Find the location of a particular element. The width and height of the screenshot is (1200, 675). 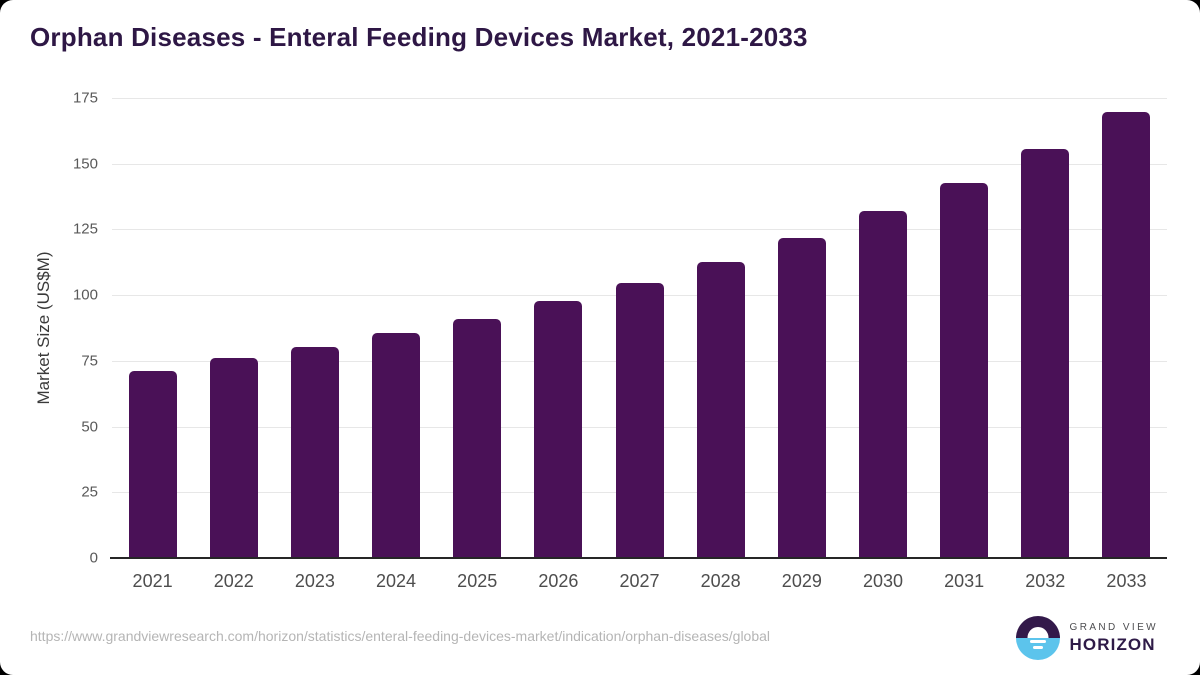

bar-slot-2032: 2032 is located at coordinates (1045, 344).